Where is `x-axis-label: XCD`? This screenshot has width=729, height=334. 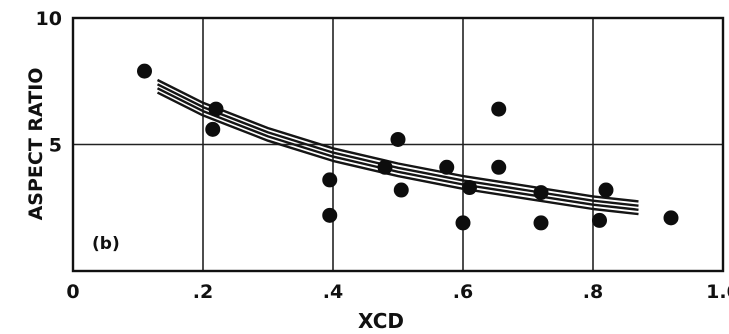
x-axis-label: XCD is located at coordinates (381, 321).